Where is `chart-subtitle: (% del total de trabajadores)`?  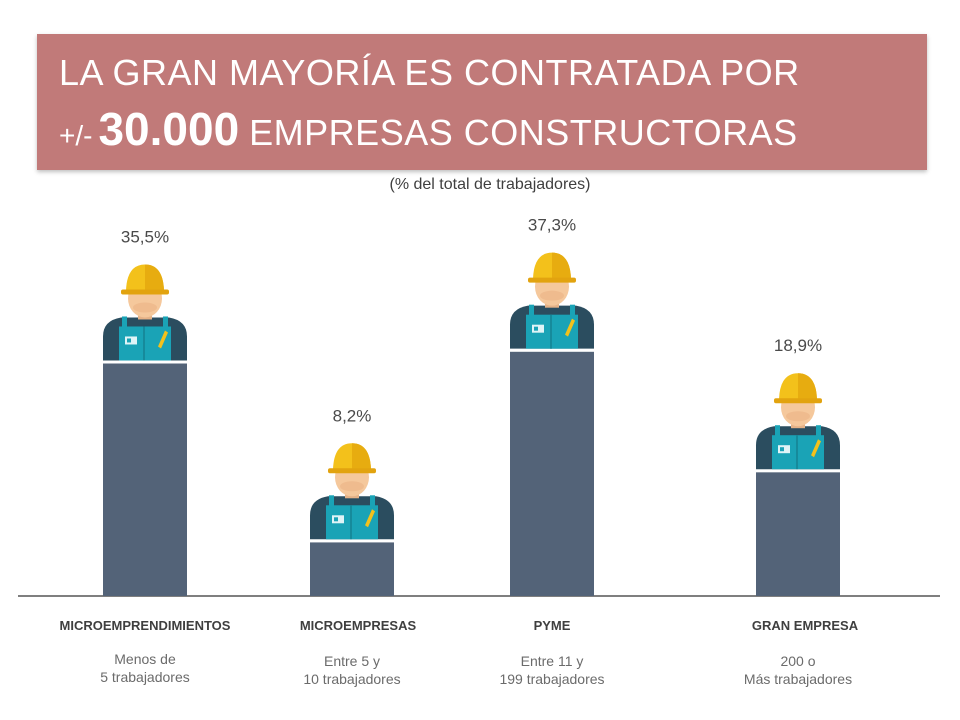
chart-subtitle: (% del total de trabajadores) is located at coordinates (490, 184).